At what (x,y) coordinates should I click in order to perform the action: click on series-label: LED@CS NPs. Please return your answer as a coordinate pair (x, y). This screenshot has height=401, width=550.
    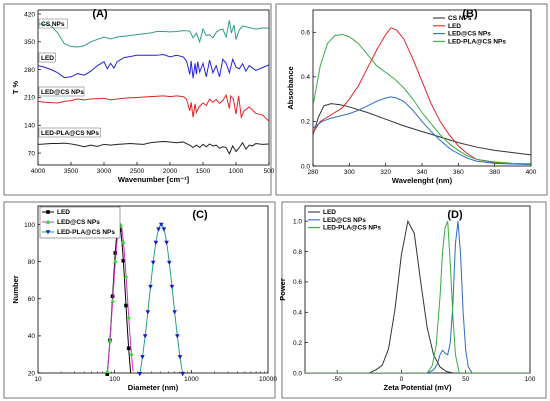
    Looking at the image, I should click on (62, 92).